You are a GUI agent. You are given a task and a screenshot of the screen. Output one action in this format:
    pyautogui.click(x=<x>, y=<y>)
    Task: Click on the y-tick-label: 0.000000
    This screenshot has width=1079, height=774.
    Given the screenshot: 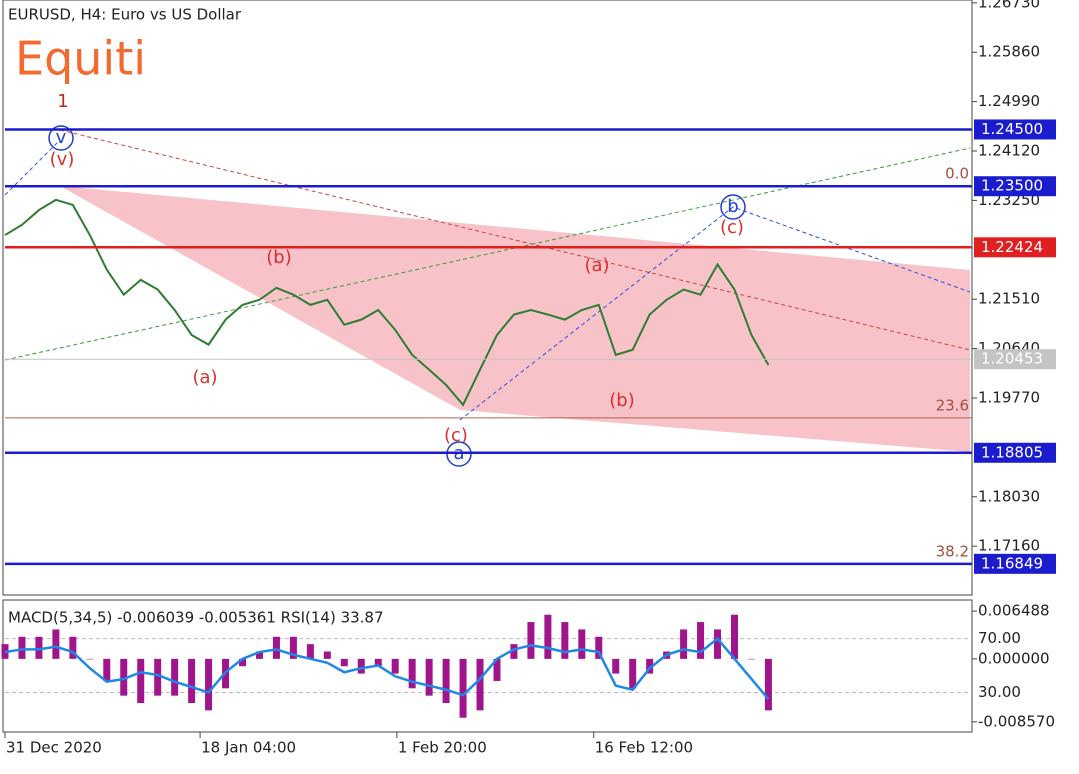 What is the action you would take?
    pyautogui.click(x=1014, y=658)
    